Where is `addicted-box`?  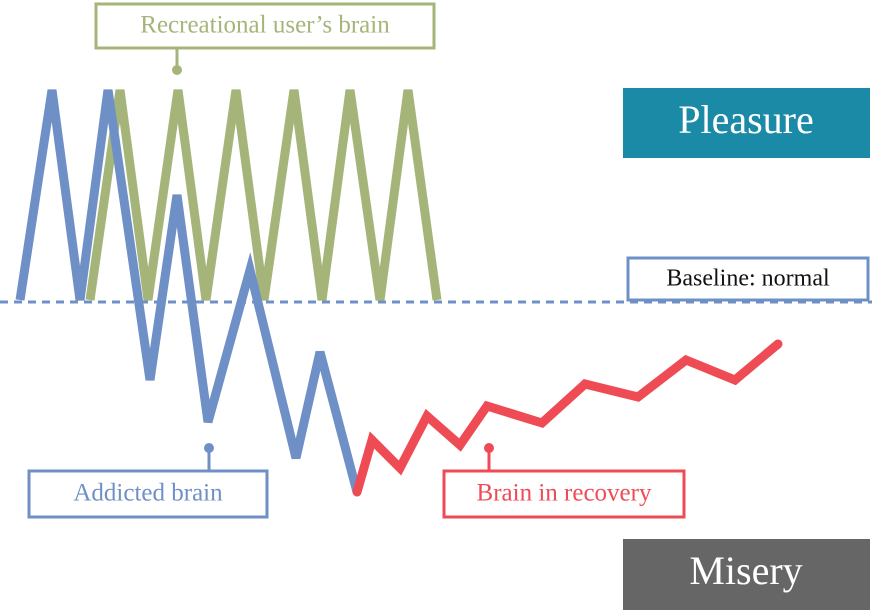 addicted-box is located at coordinates (148, 494).